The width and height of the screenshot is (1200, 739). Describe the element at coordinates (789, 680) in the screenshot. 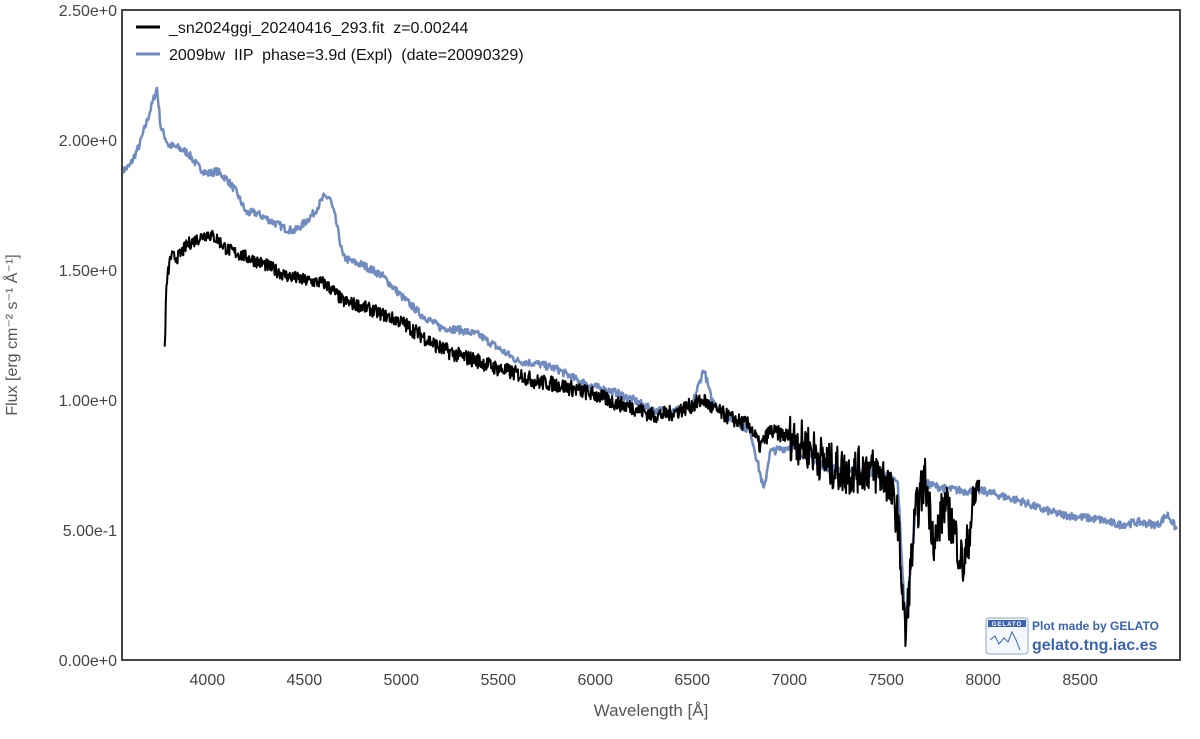

I see `x-tick-label: 7000` at that location.